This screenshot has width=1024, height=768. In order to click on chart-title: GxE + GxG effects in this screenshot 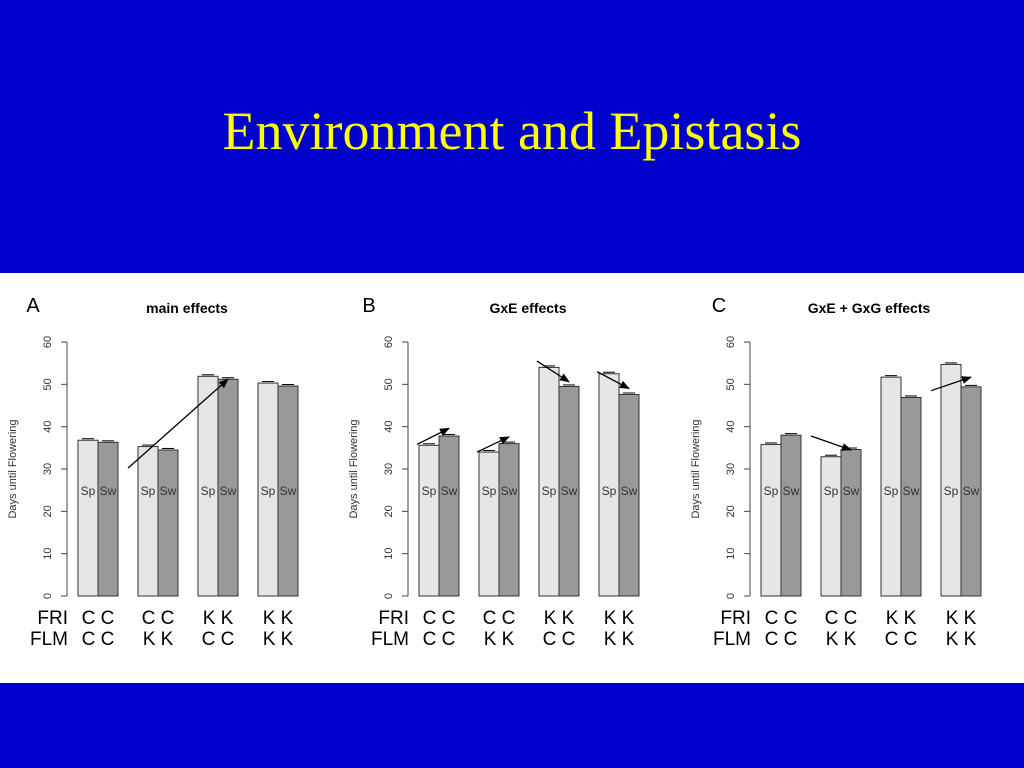, I will do `click(869, 308)`.